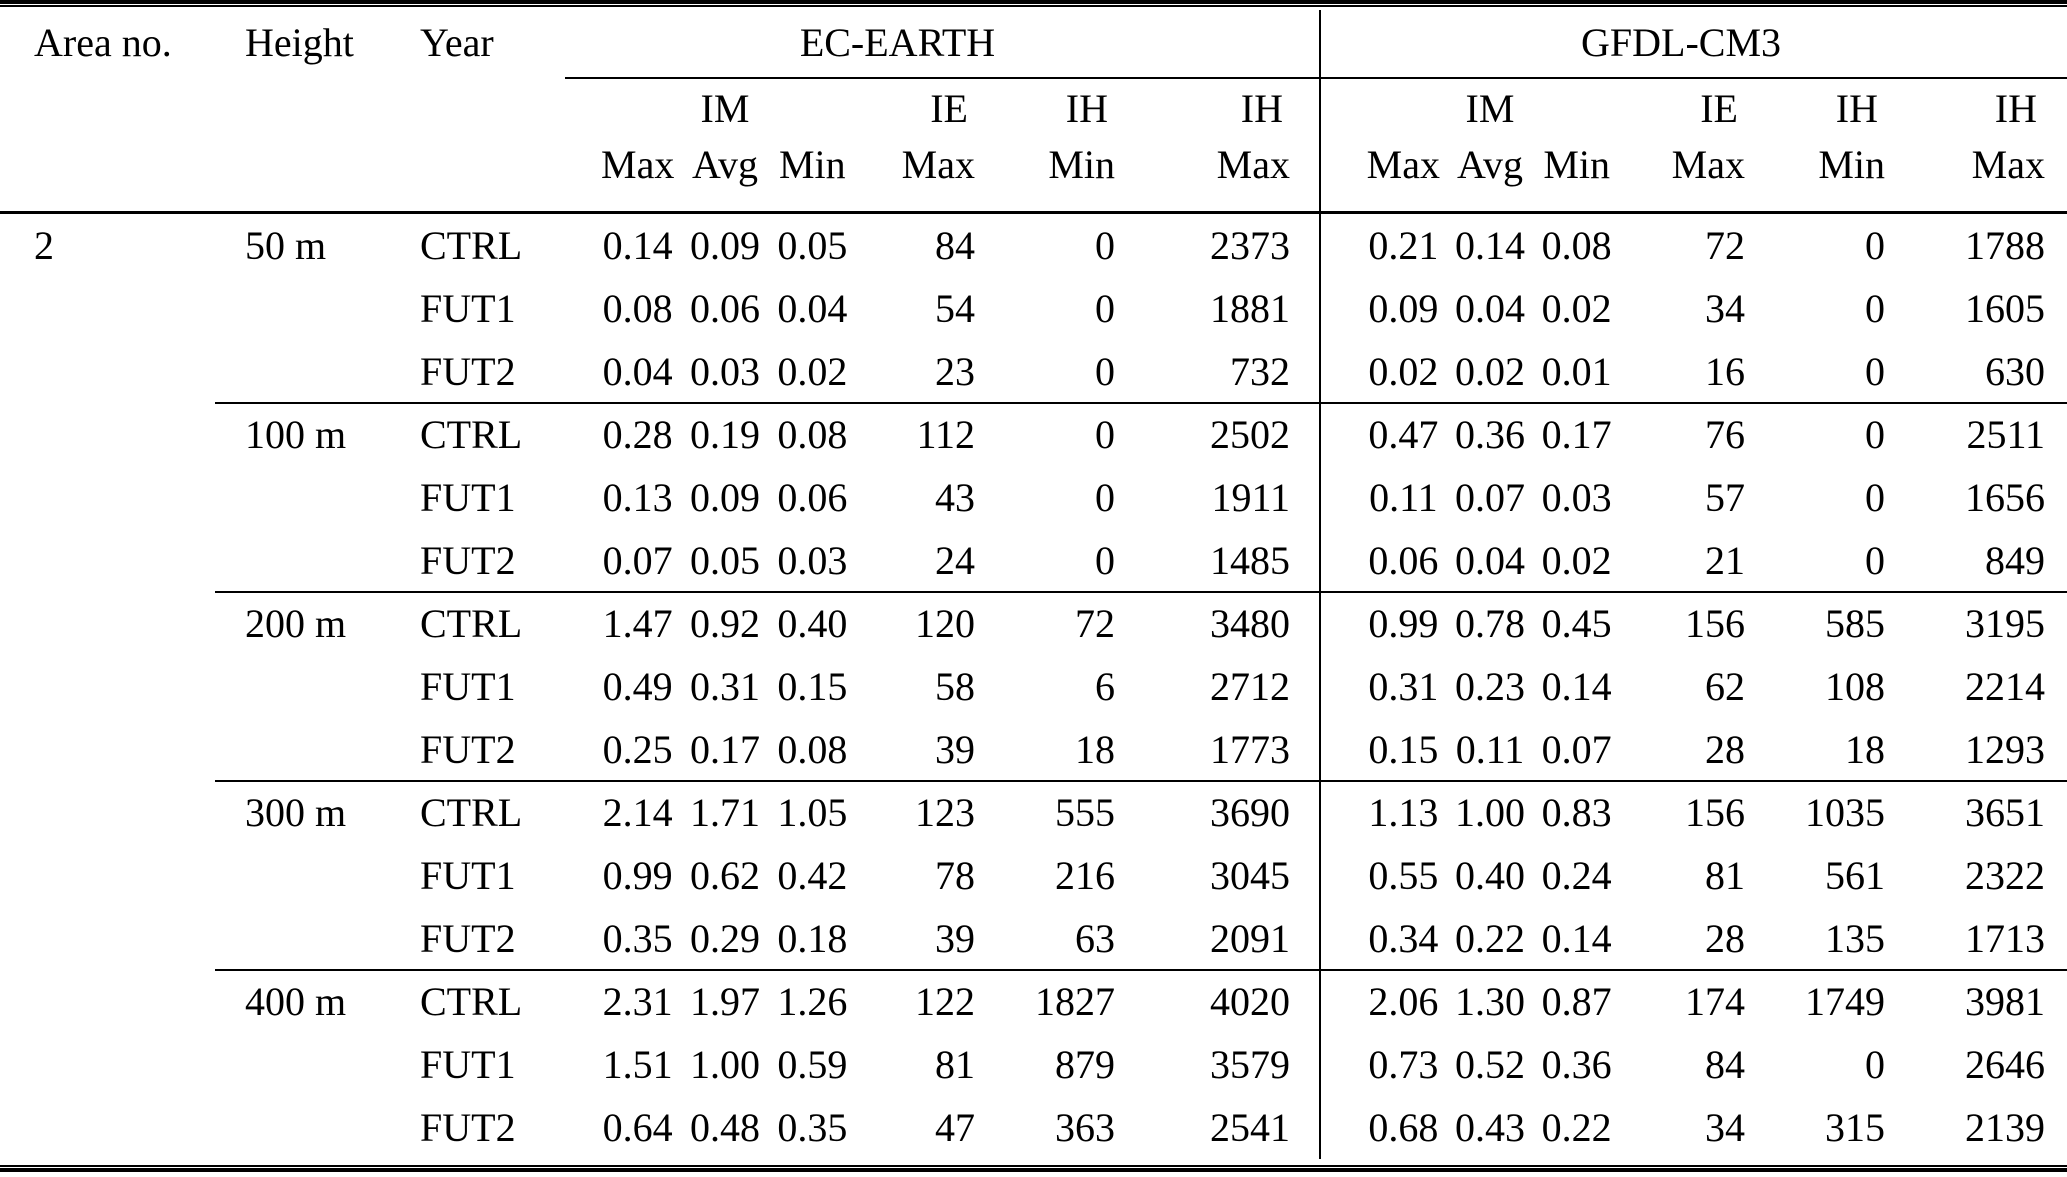 Image resolution: width=2067 pixels, height=1177 pixels. What do you see at coordinates (1086, 108) in the screenshot?
I see `subheader-ec-ih-min: IH` at bounding box center [1086, 108].